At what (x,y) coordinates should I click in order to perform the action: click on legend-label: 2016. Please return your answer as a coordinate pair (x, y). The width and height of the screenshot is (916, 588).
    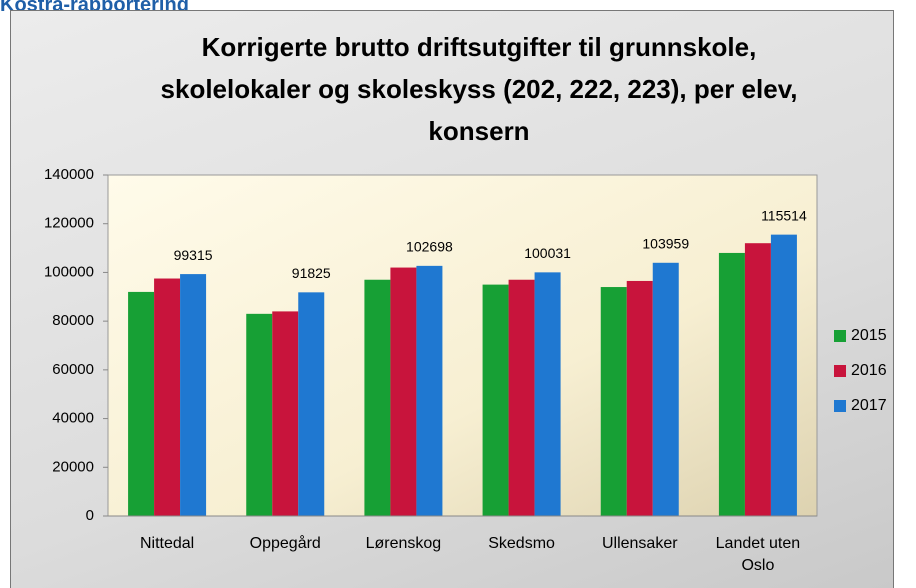
    Looking at the image, I should click on (869, 370).